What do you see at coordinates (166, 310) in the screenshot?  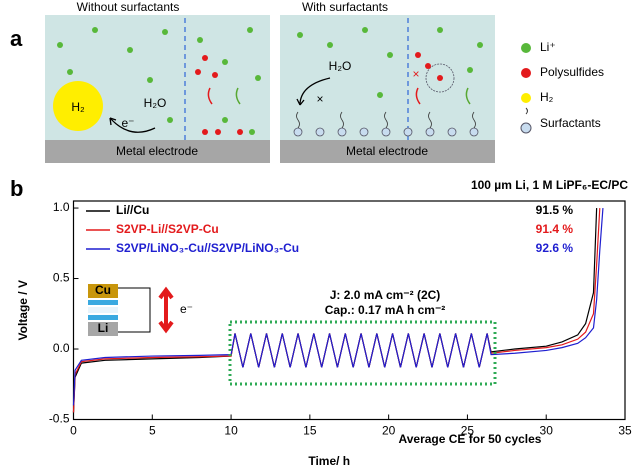 I see `double-arrow` at bounding box center [166, 310].